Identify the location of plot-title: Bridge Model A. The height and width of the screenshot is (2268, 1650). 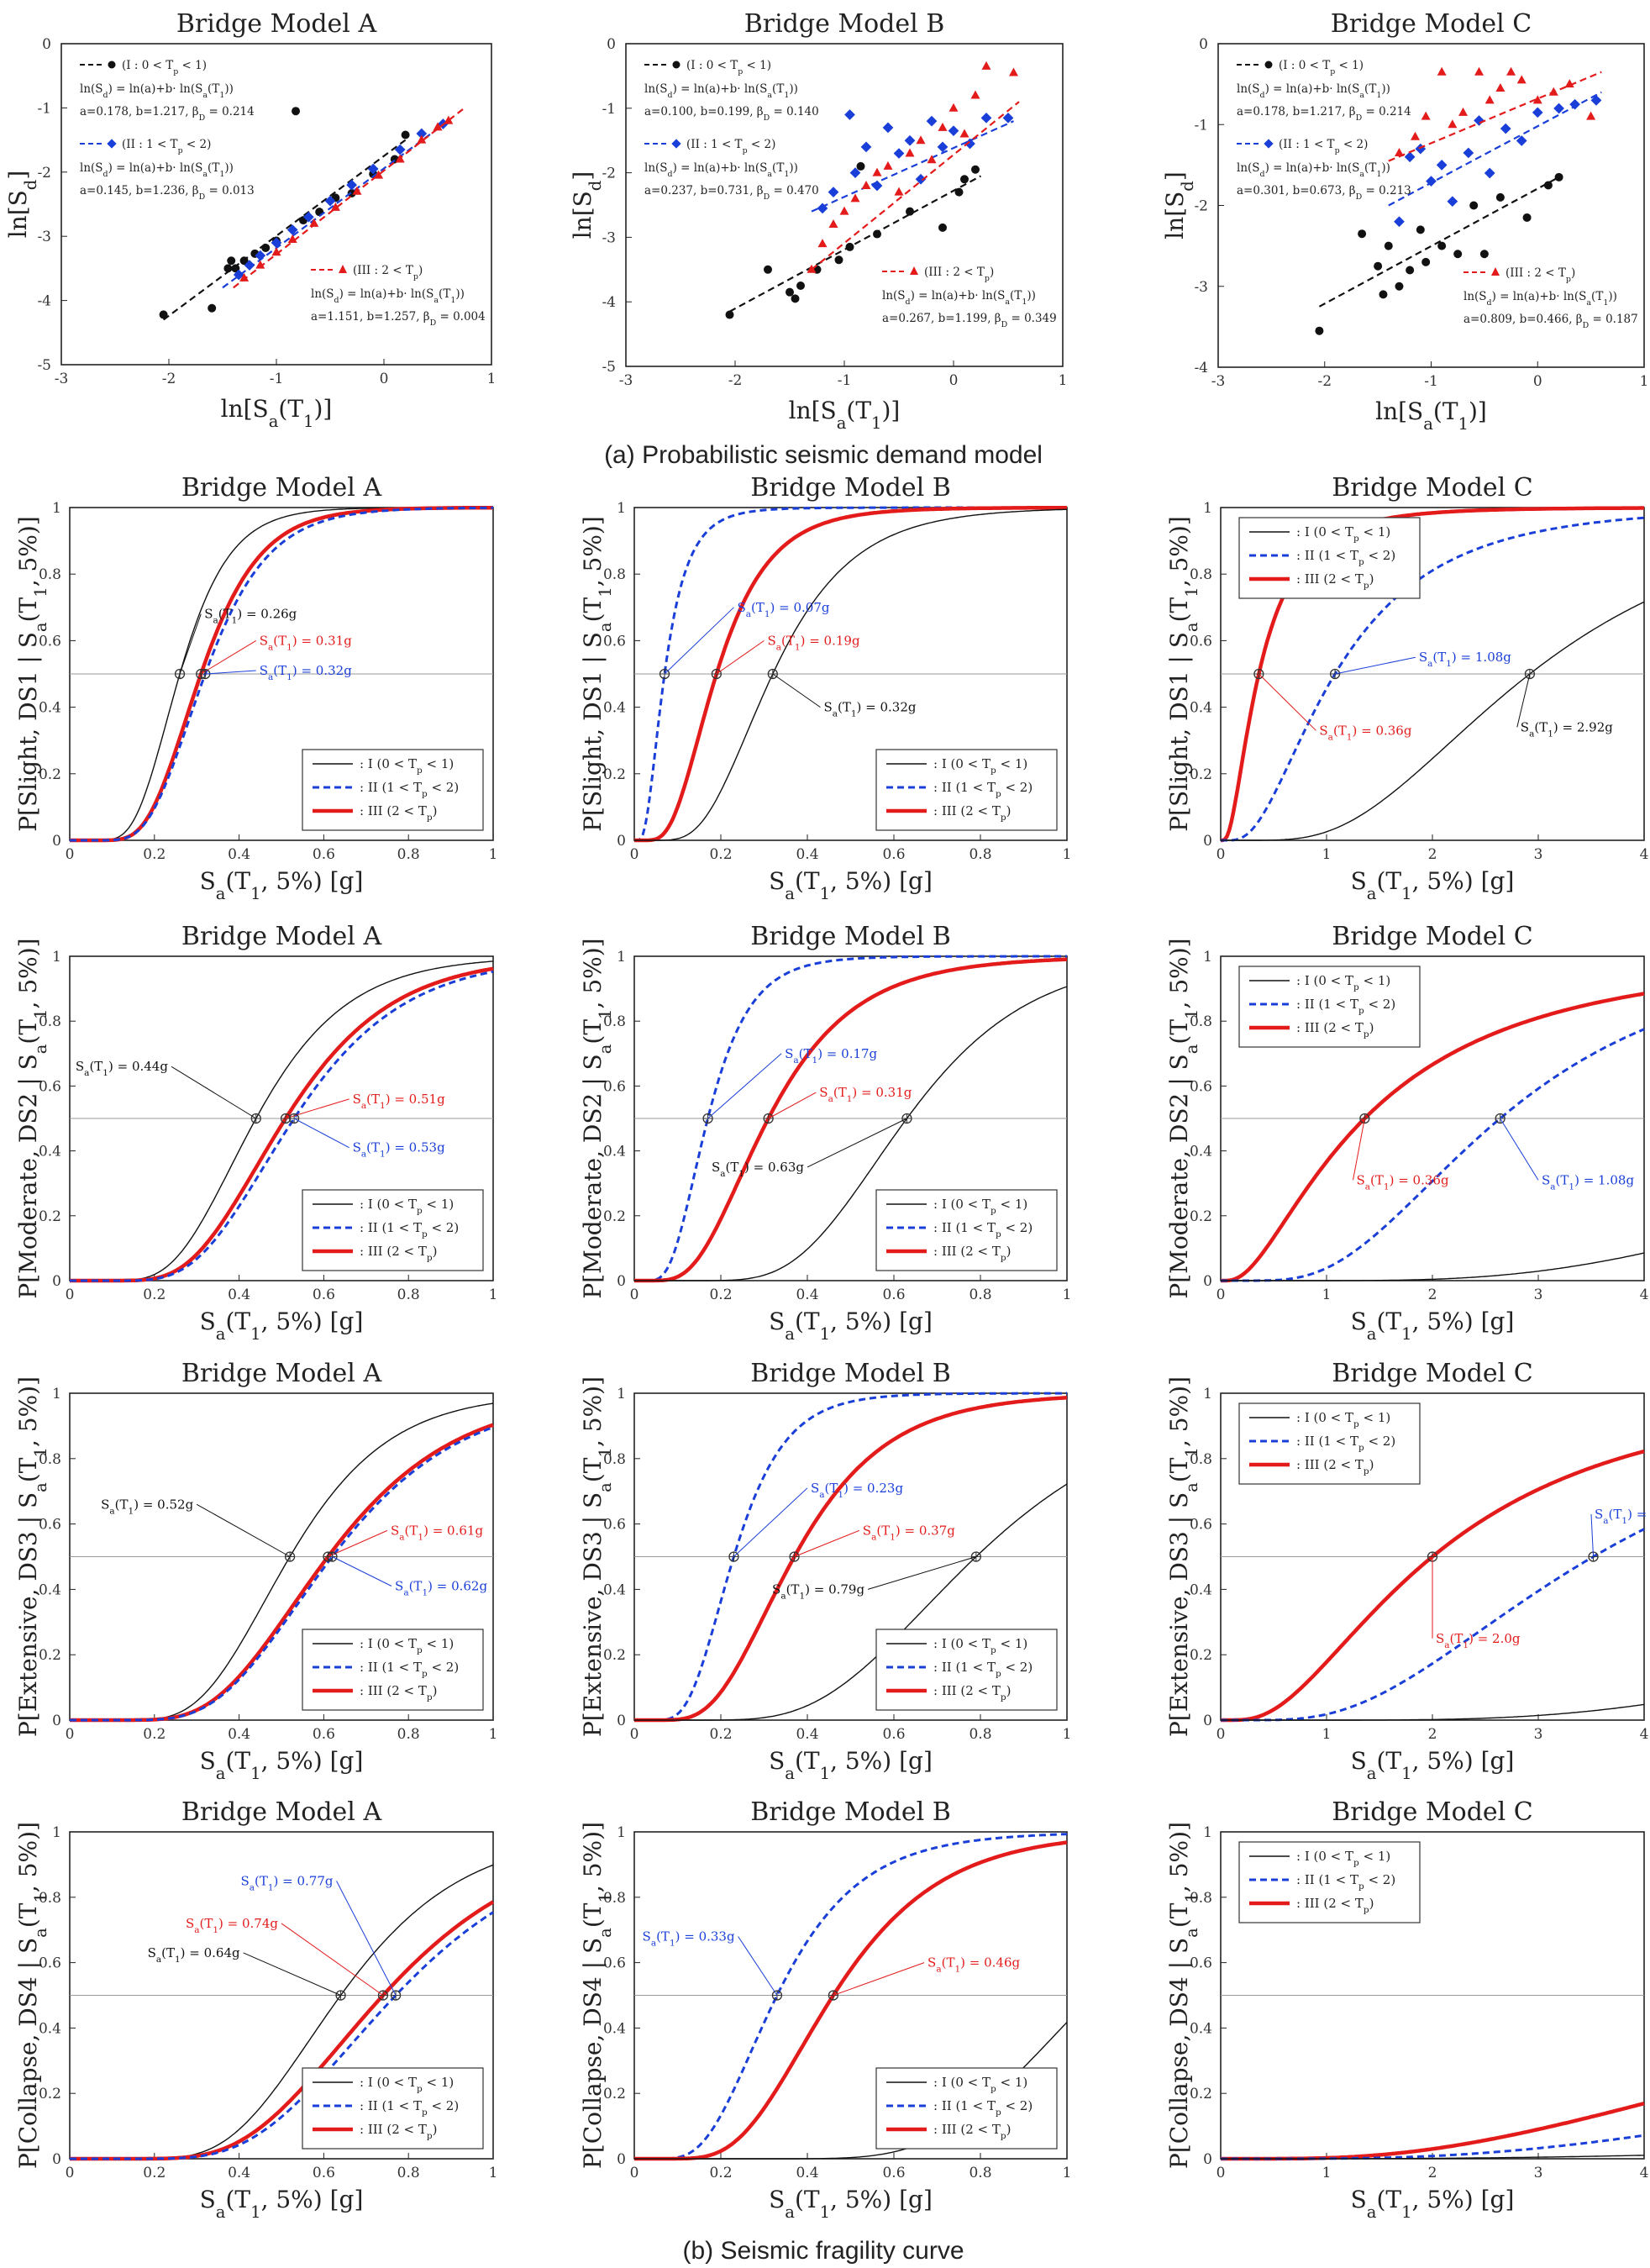
(276, 24).